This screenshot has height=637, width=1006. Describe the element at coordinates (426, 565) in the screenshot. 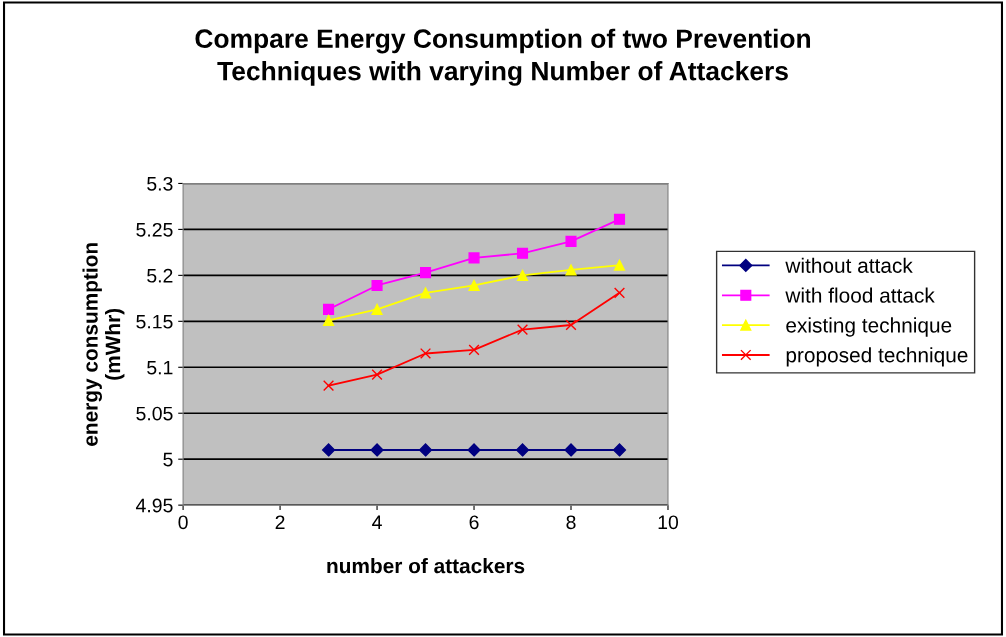

I see `x-axis-title: number of attackers` at that location.